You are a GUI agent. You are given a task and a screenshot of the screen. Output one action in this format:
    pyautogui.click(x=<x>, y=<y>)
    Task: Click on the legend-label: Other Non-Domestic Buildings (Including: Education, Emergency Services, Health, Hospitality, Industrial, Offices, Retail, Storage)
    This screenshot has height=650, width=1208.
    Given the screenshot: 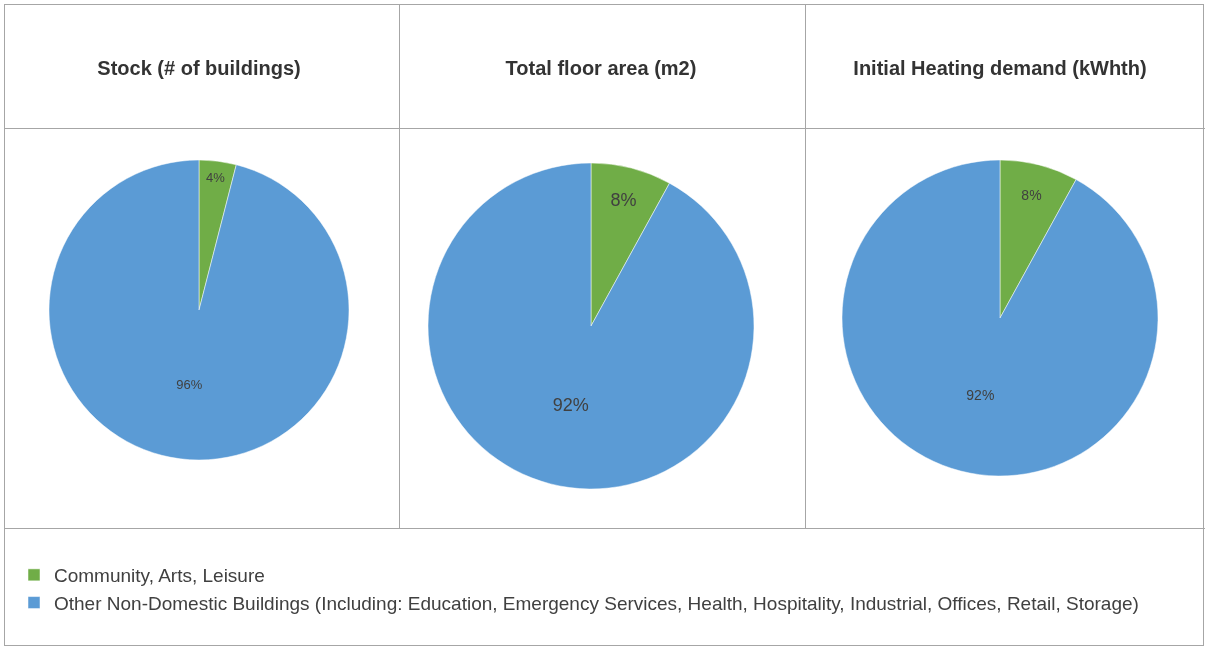 What is the action you would take?
    pyautogui.click(x=596, y=603)
    